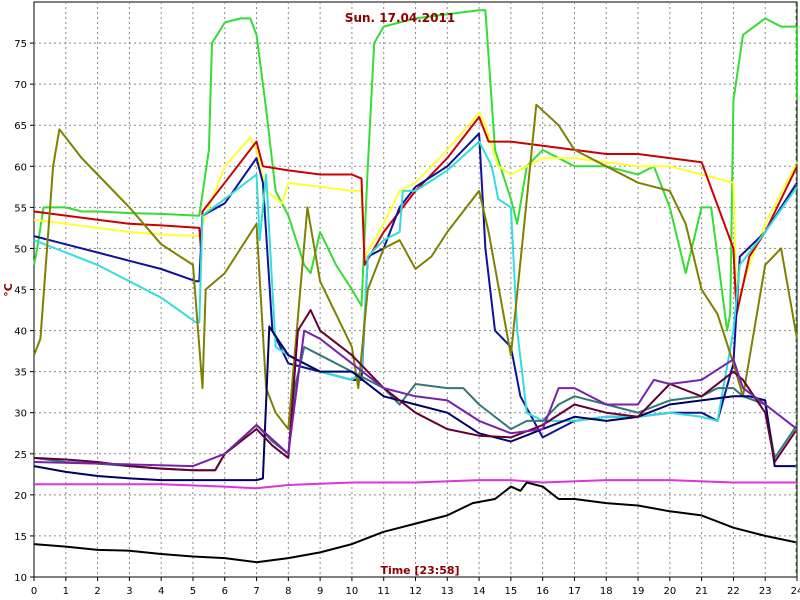  What do you see at coordinates (129, 591) in the screenshot?
I see `x-tick-label: 3` at bounding box center [129, 591].